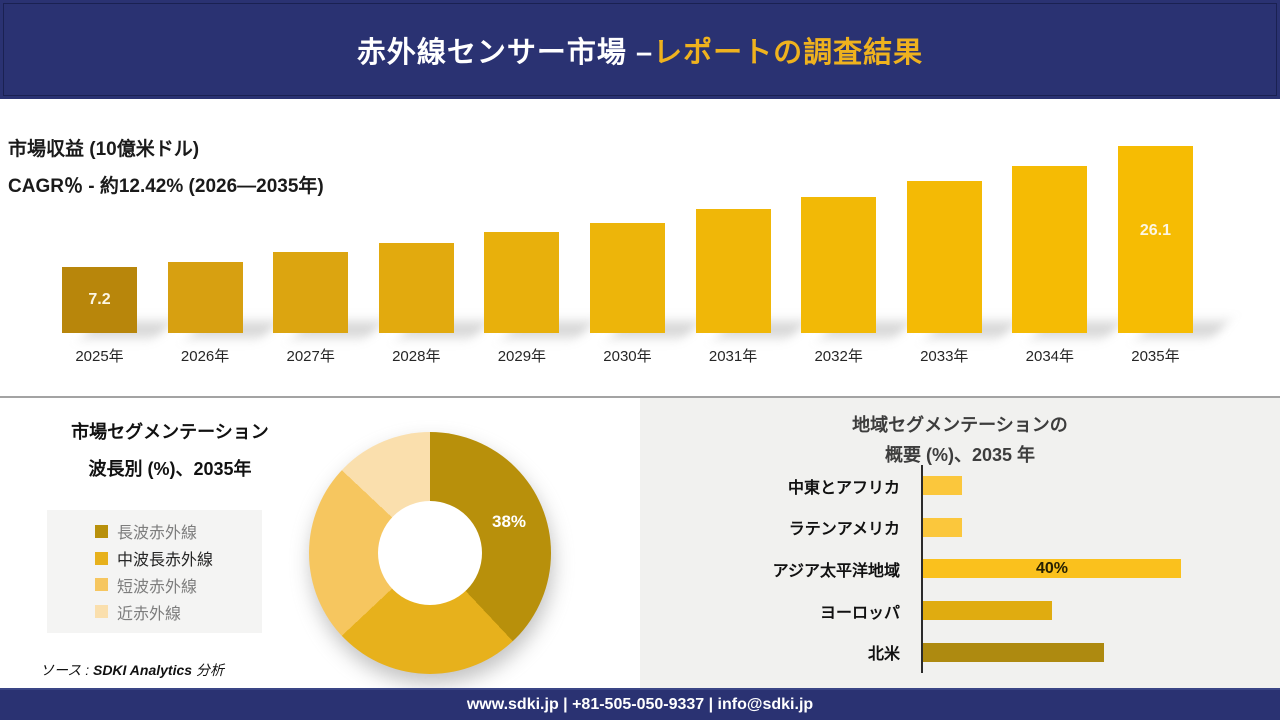 The image size is (1280, 720). I want to click on revenue-year-label: 2033年, so click(944, 356).